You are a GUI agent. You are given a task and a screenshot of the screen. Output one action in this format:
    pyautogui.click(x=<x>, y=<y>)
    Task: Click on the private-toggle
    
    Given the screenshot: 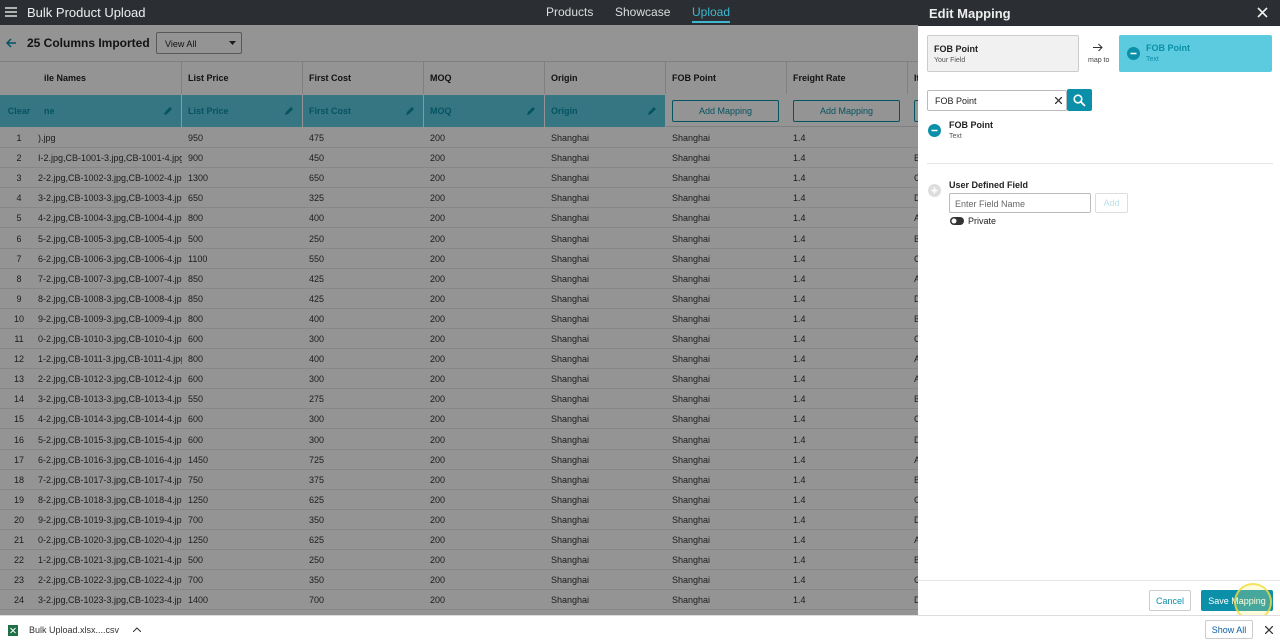 What is the action you would take?
    pyautogui.click(x=957, y=221)
    